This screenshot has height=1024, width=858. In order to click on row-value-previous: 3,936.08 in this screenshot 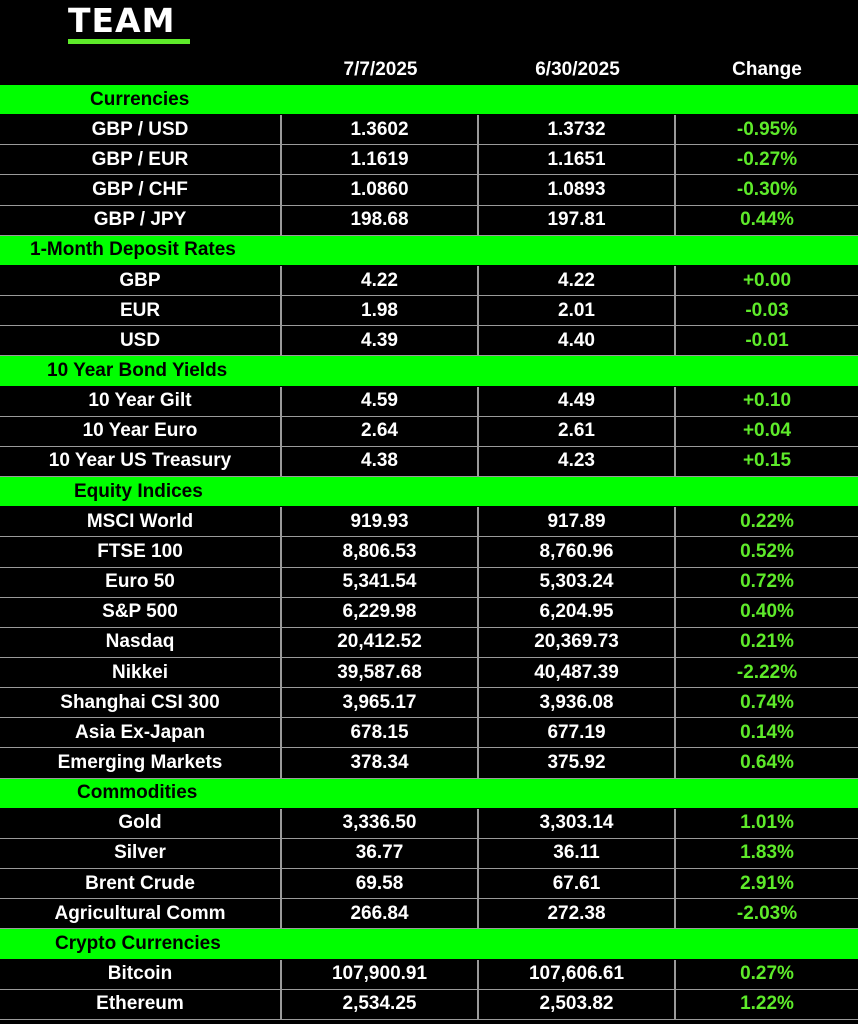, I will do `click(577, 703)`.